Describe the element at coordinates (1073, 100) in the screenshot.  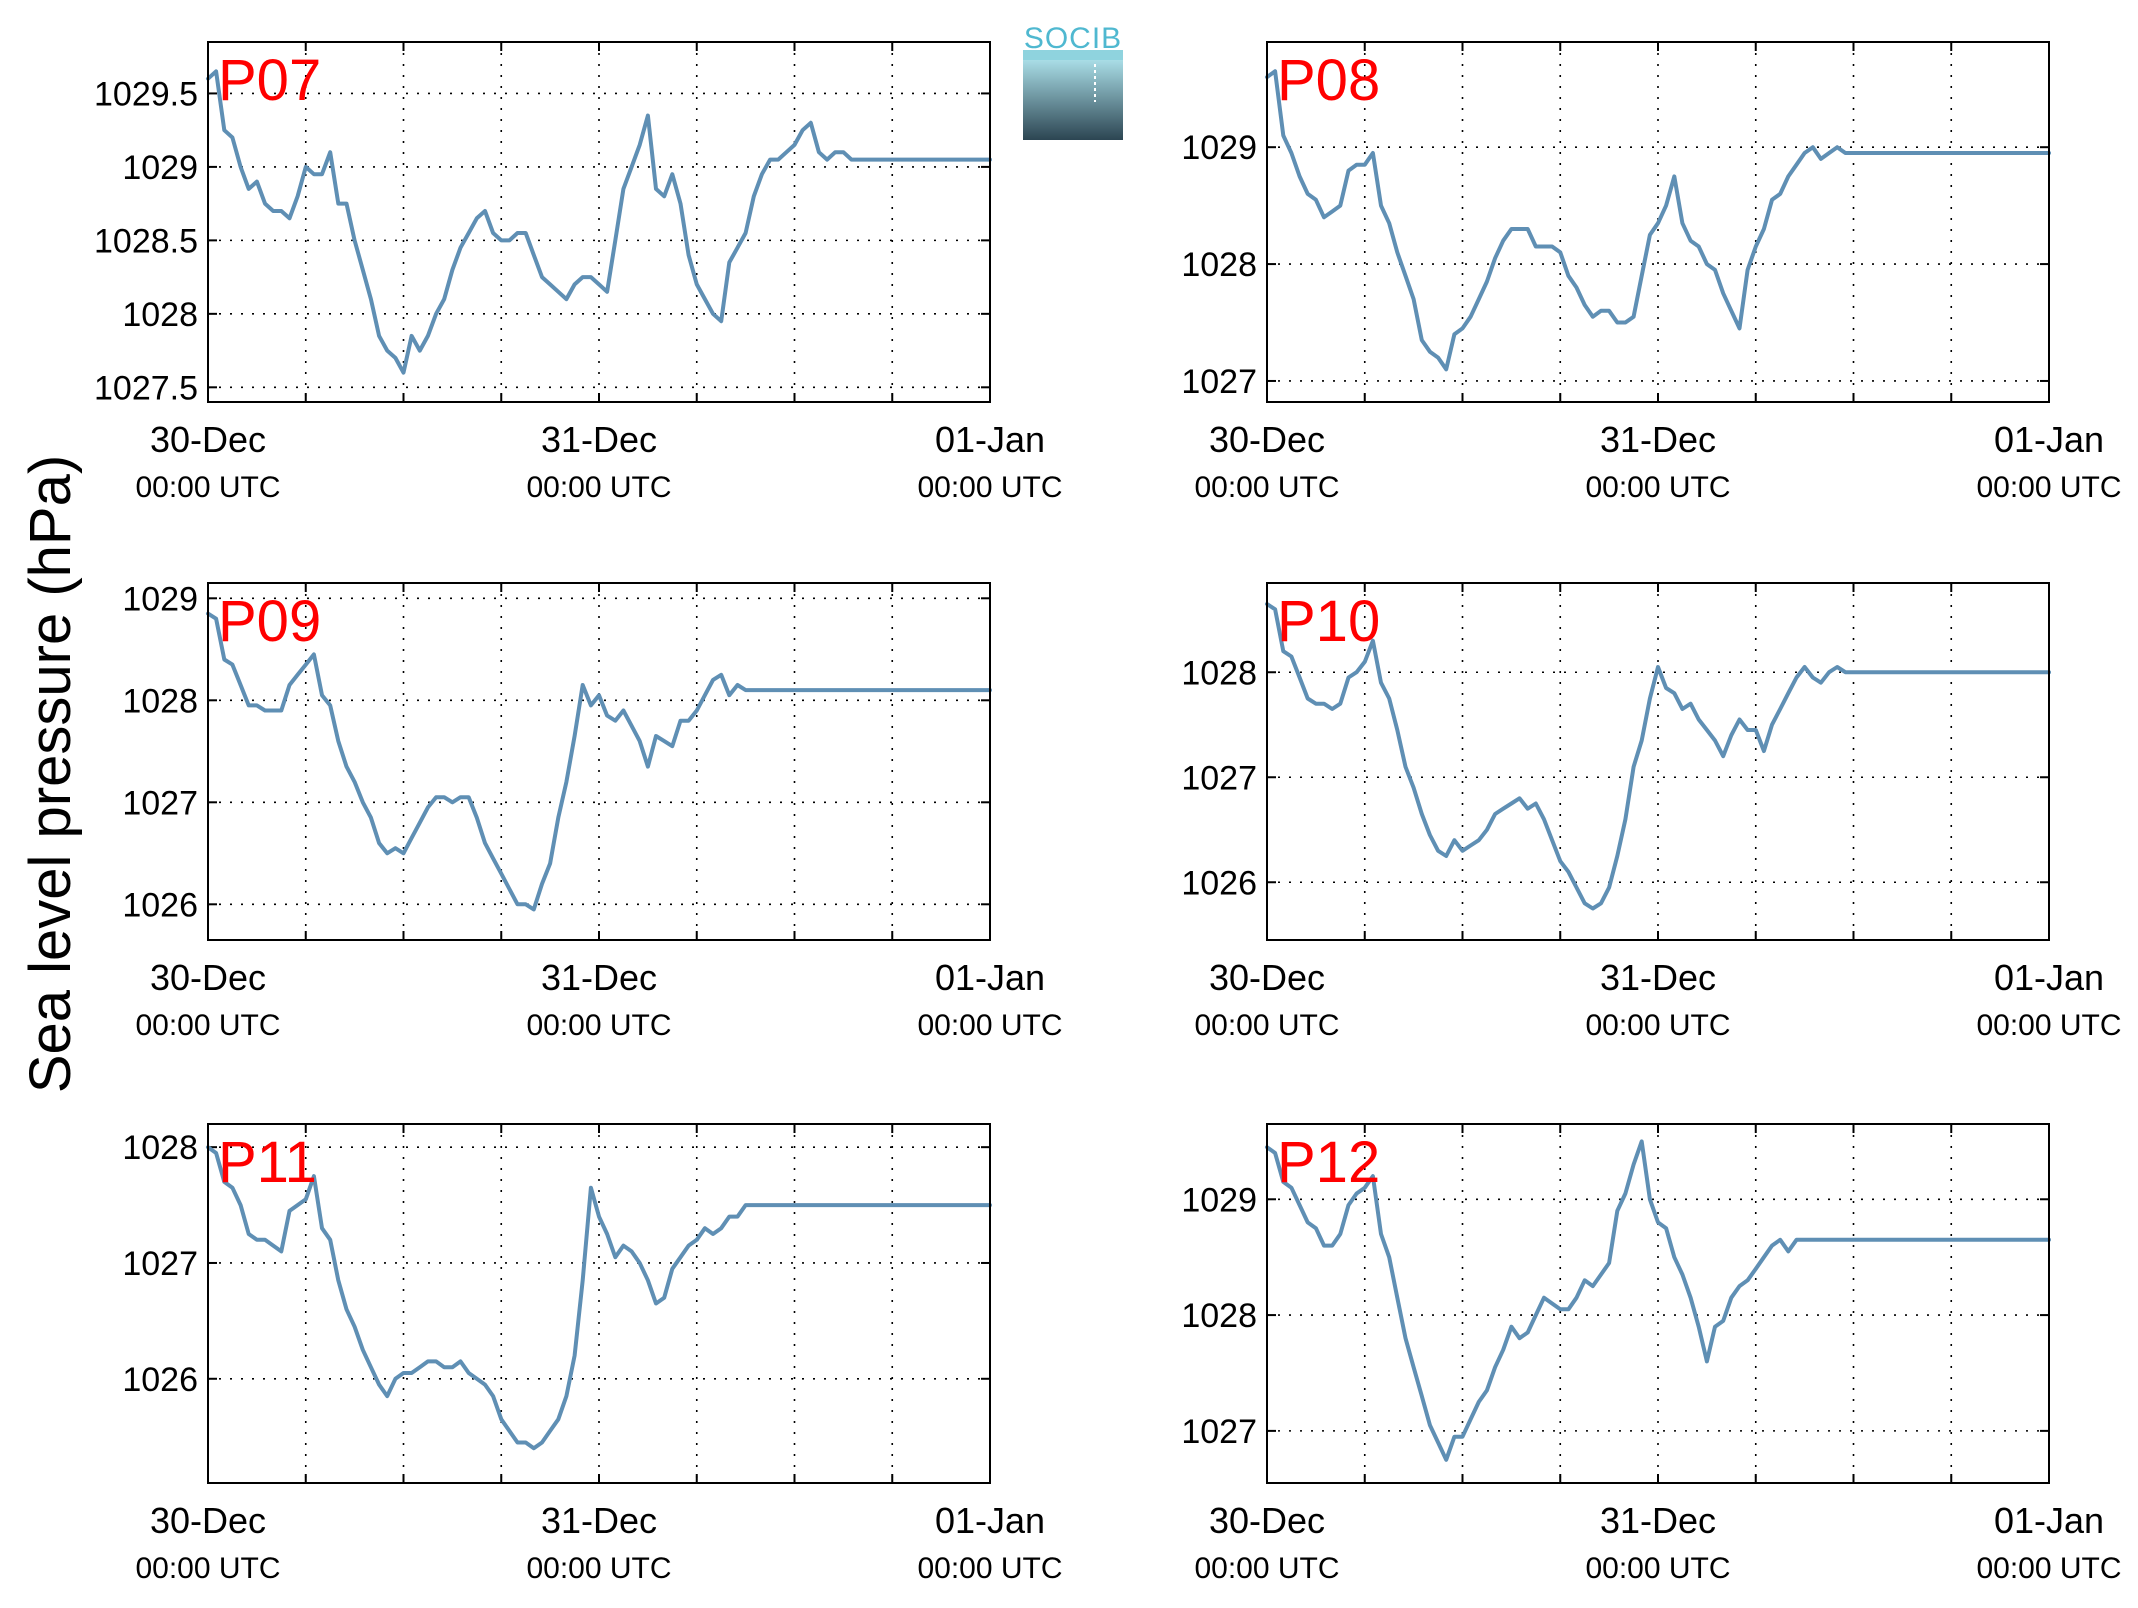
I see `logo-body` at that location.